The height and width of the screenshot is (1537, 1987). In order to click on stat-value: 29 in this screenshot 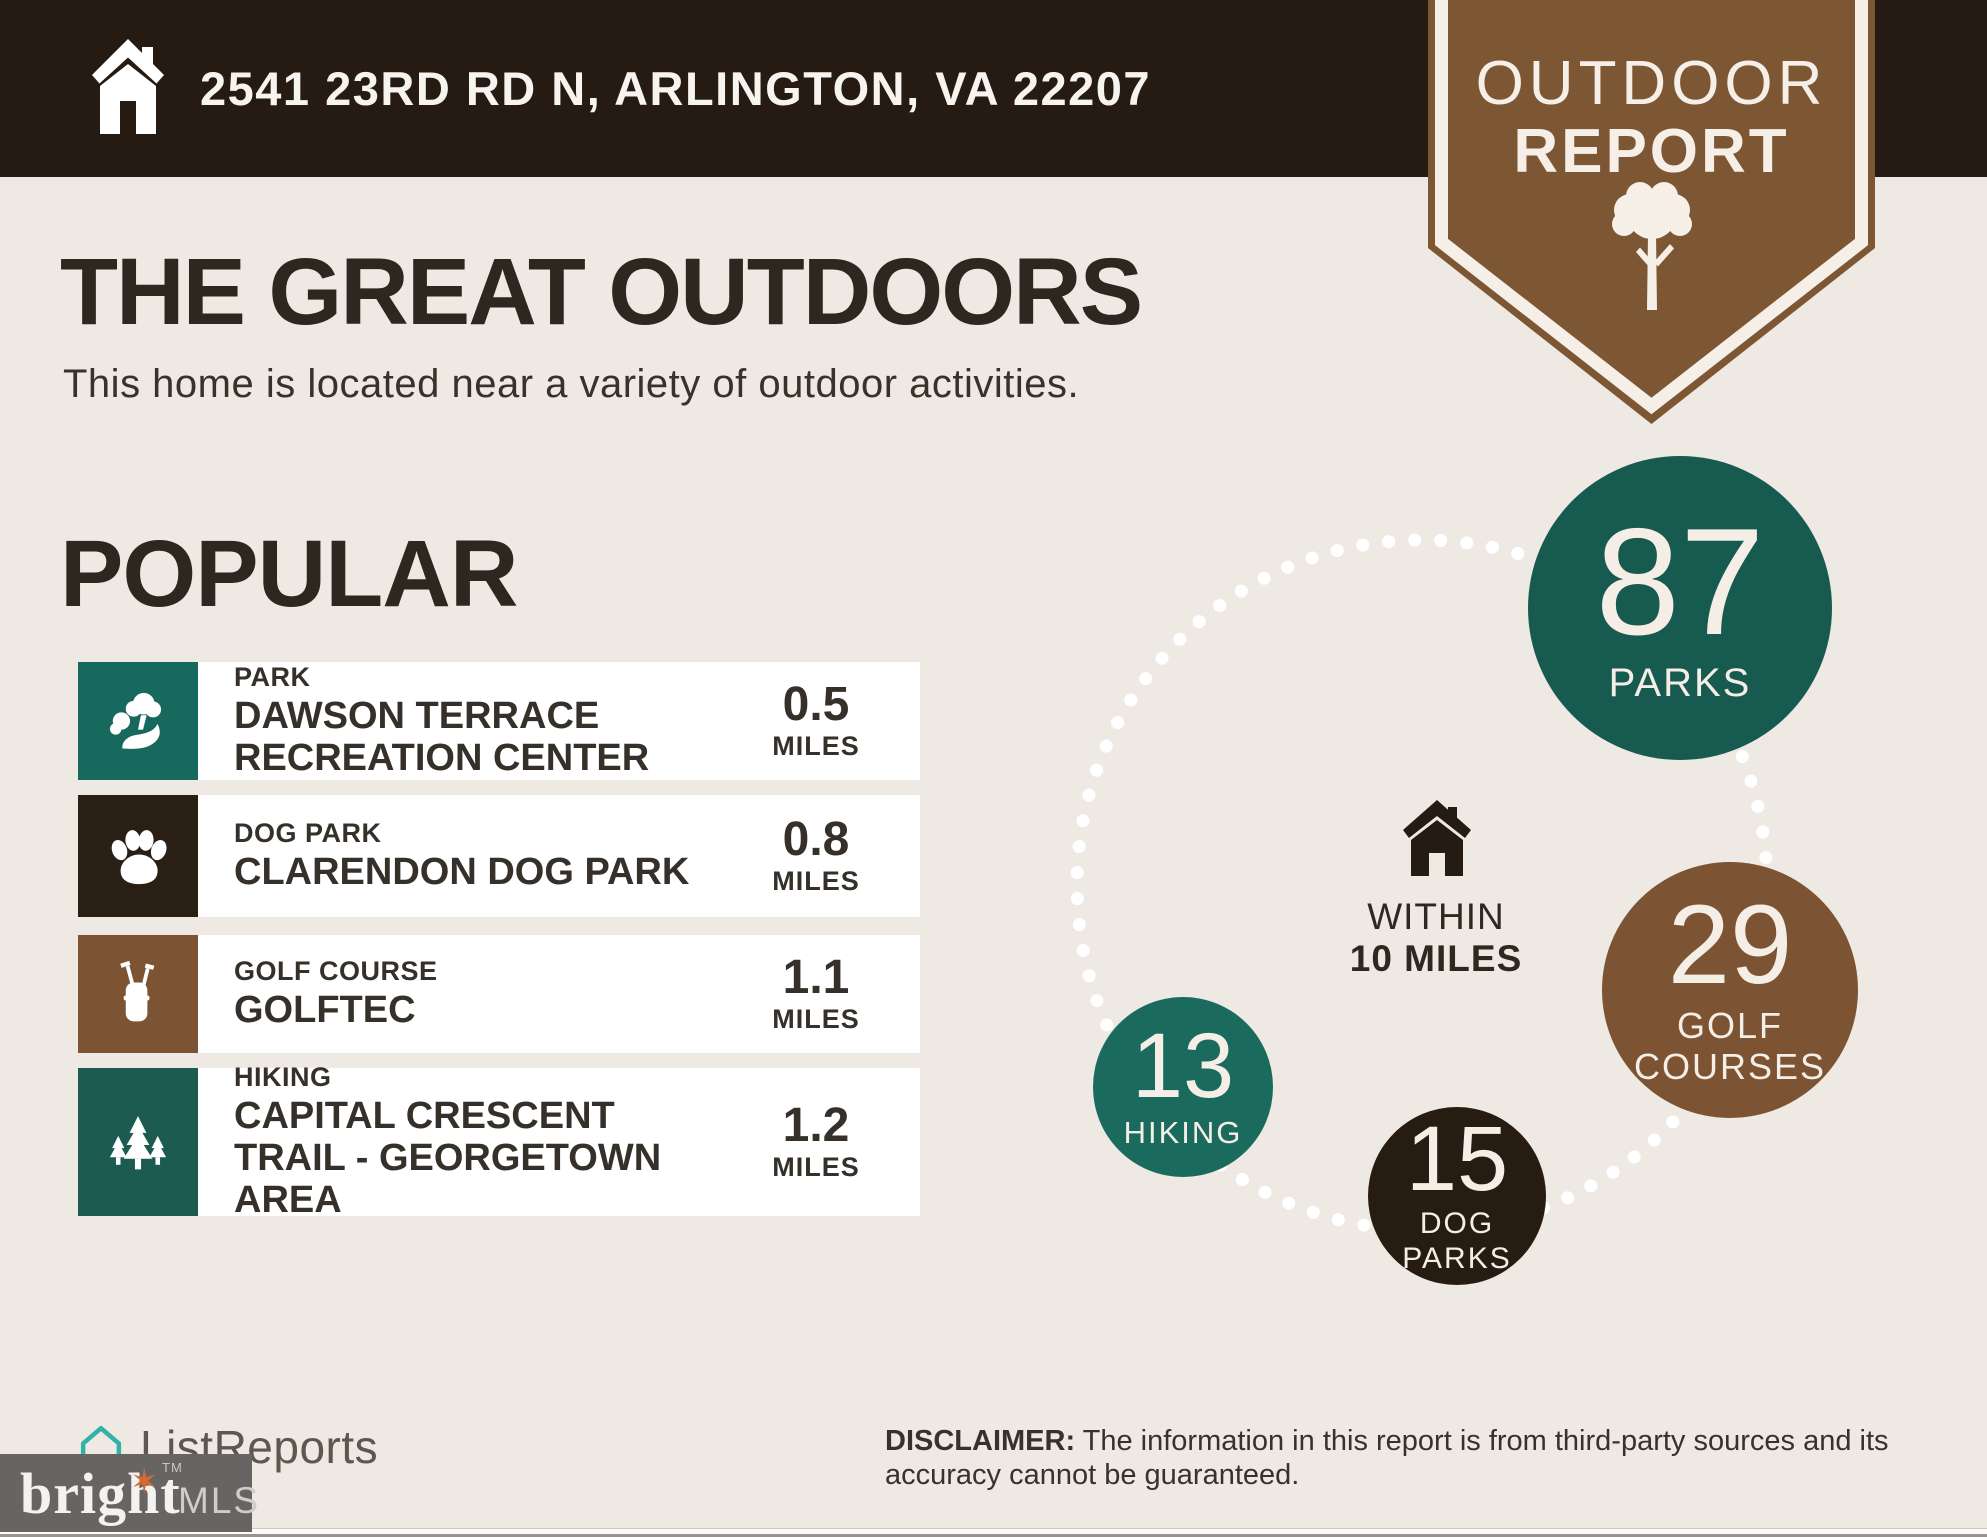, I will do `click(1730, 945)`.